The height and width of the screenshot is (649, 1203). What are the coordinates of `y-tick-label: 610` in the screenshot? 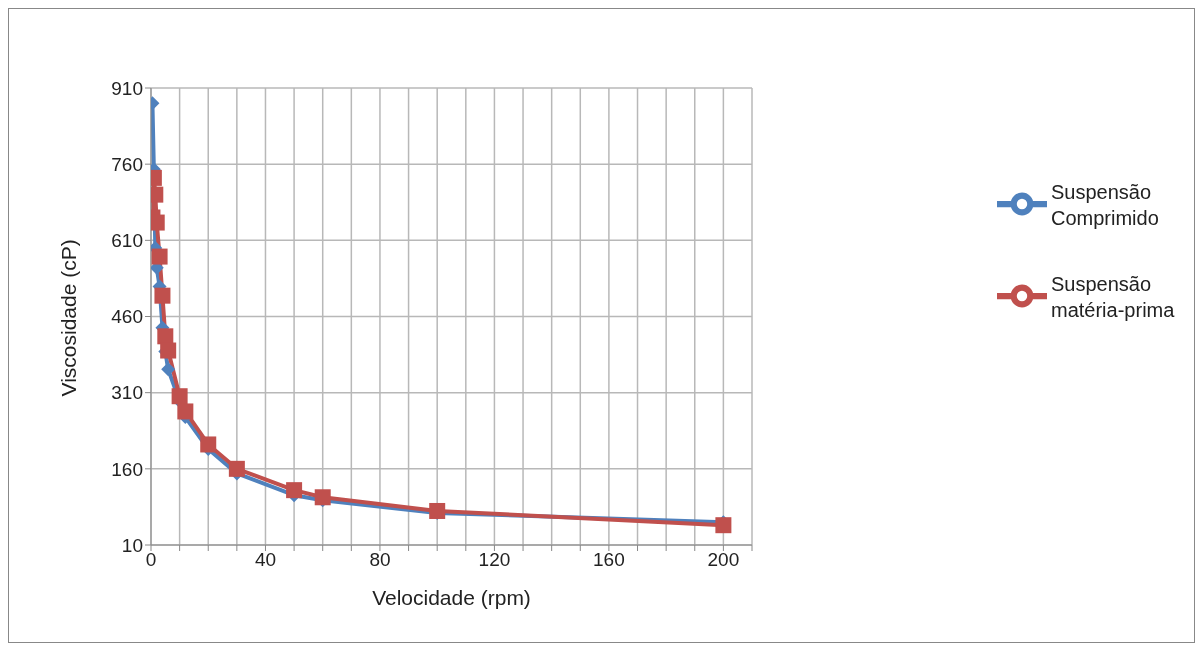 It's located at (127, 241).